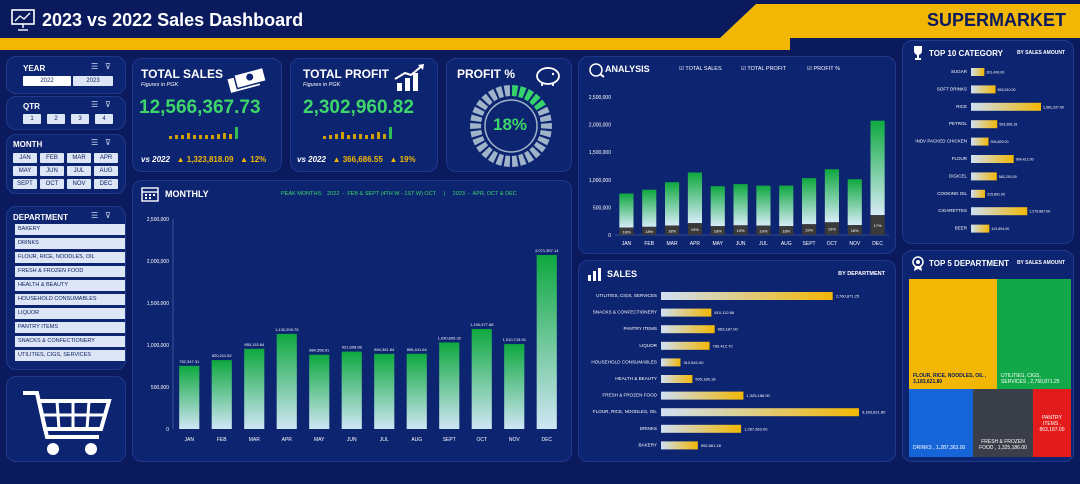 This screenshot has height=484, width=1080. Describe the element at coordinates (786, 244) in the screenshot. I see `x-tick-label: AUG` at that location.